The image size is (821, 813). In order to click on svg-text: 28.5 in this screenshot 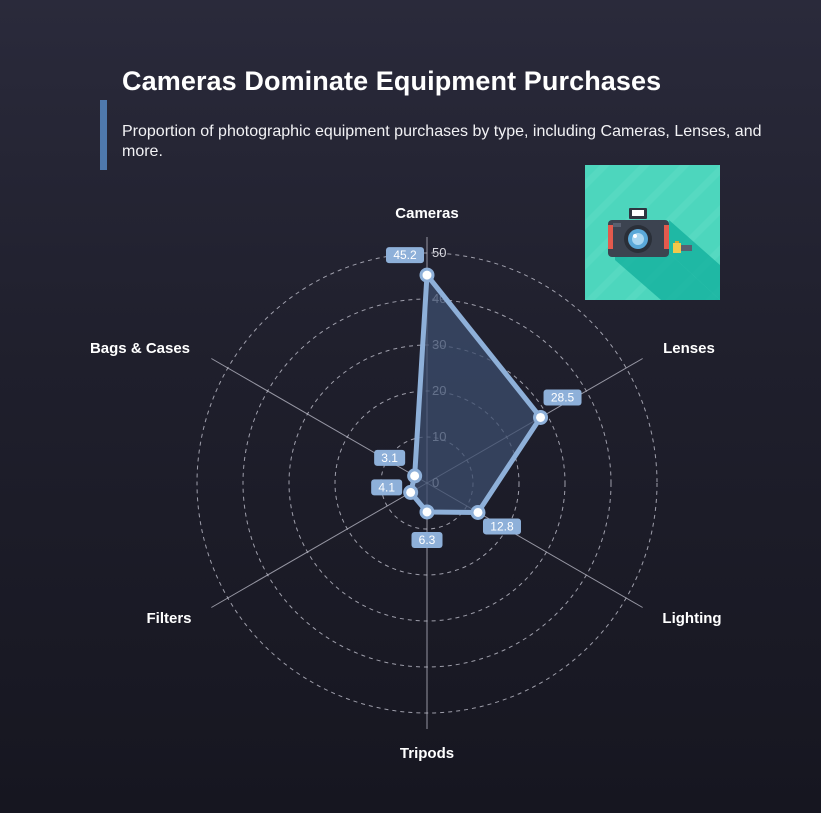, I will do `click(563, 397)`.